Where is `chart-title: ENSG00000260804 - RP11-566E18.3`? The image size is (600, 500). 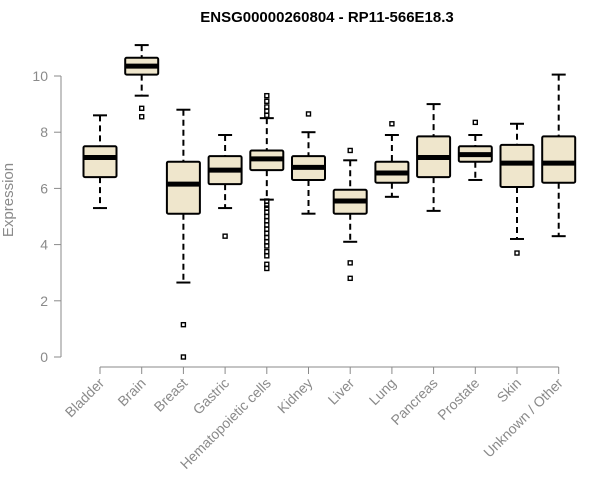
chart-title: ENSG00000260804 - RP11-566E18.3 is located at coordinates (327, 17).